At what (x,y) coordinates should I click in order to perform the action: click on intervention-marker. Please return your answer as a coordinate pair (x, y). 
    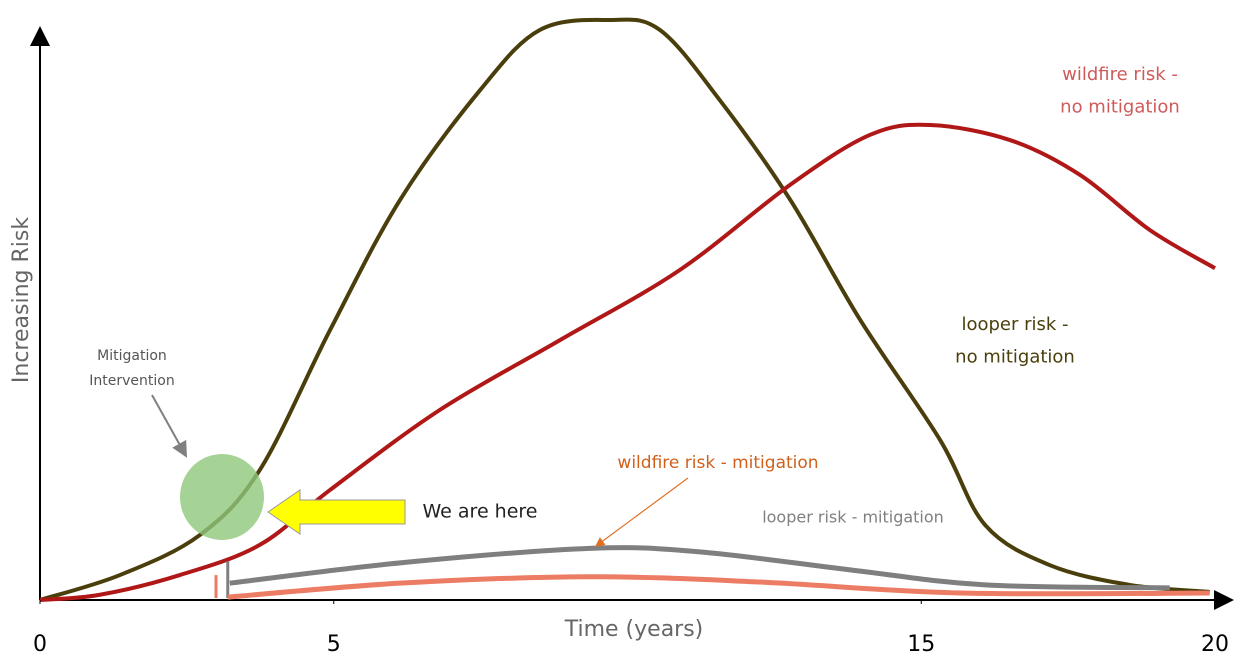
    Looking at the image, I should click on (222, 497).